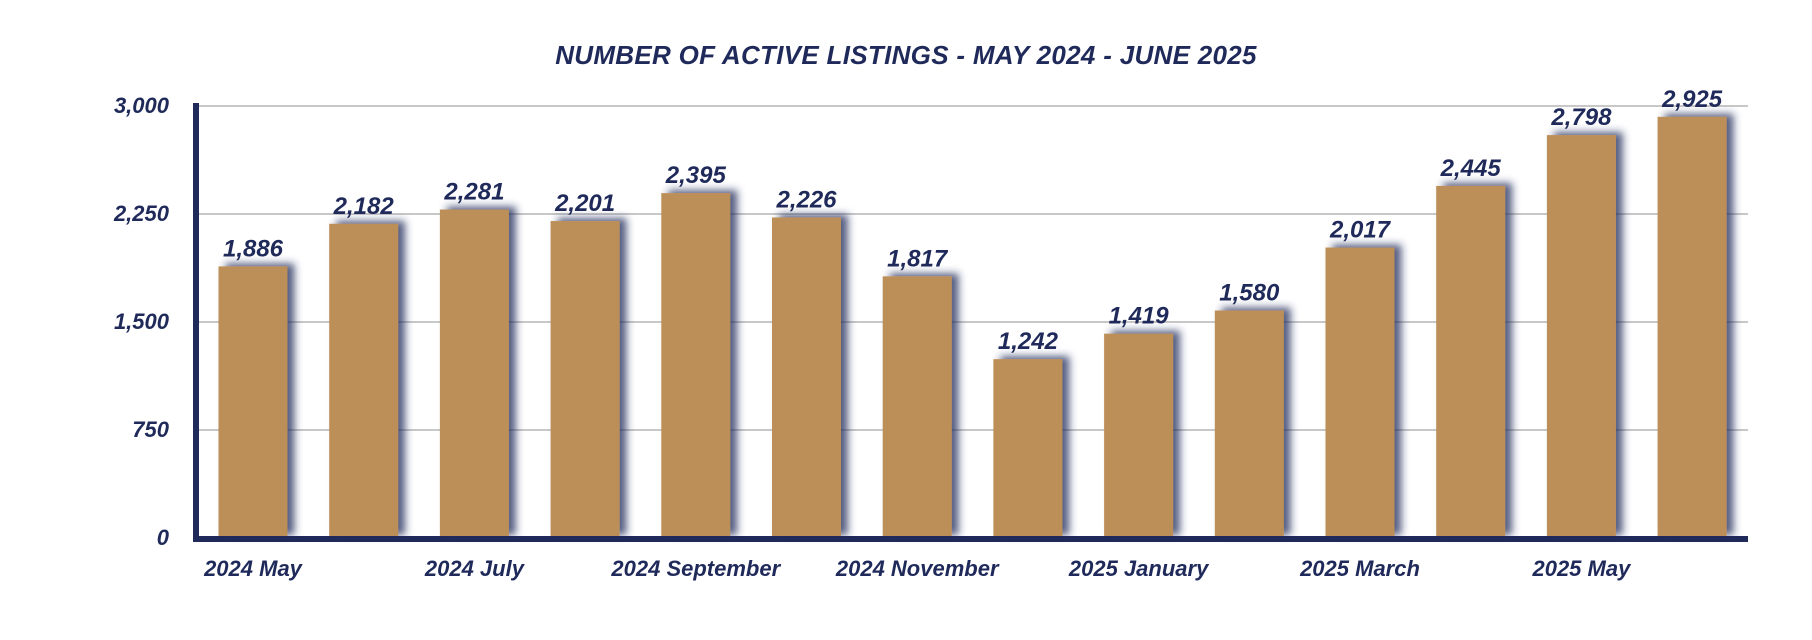 The image size is (1812, 640). Describe the element at coordinates (141, 213) in the screenshot. I see `y-tick-label: 2,250` at that location.